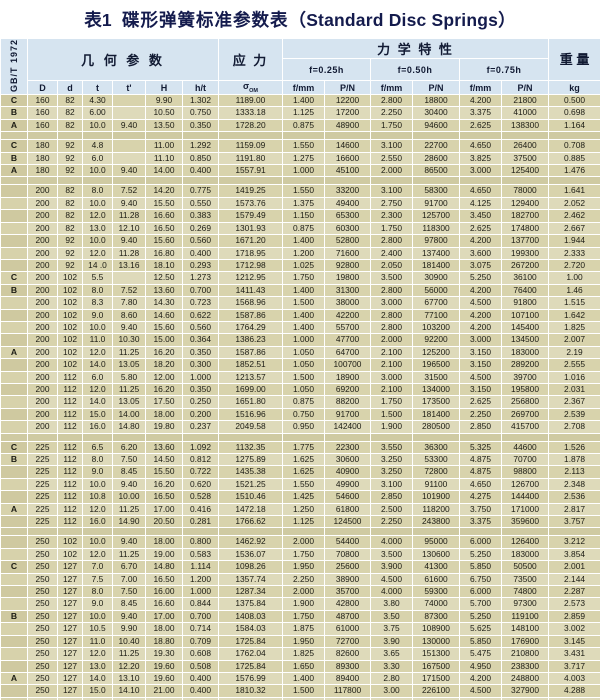 The image size is (600, 700). I want to click on cell-kg: 2.859, so click(574, 616).